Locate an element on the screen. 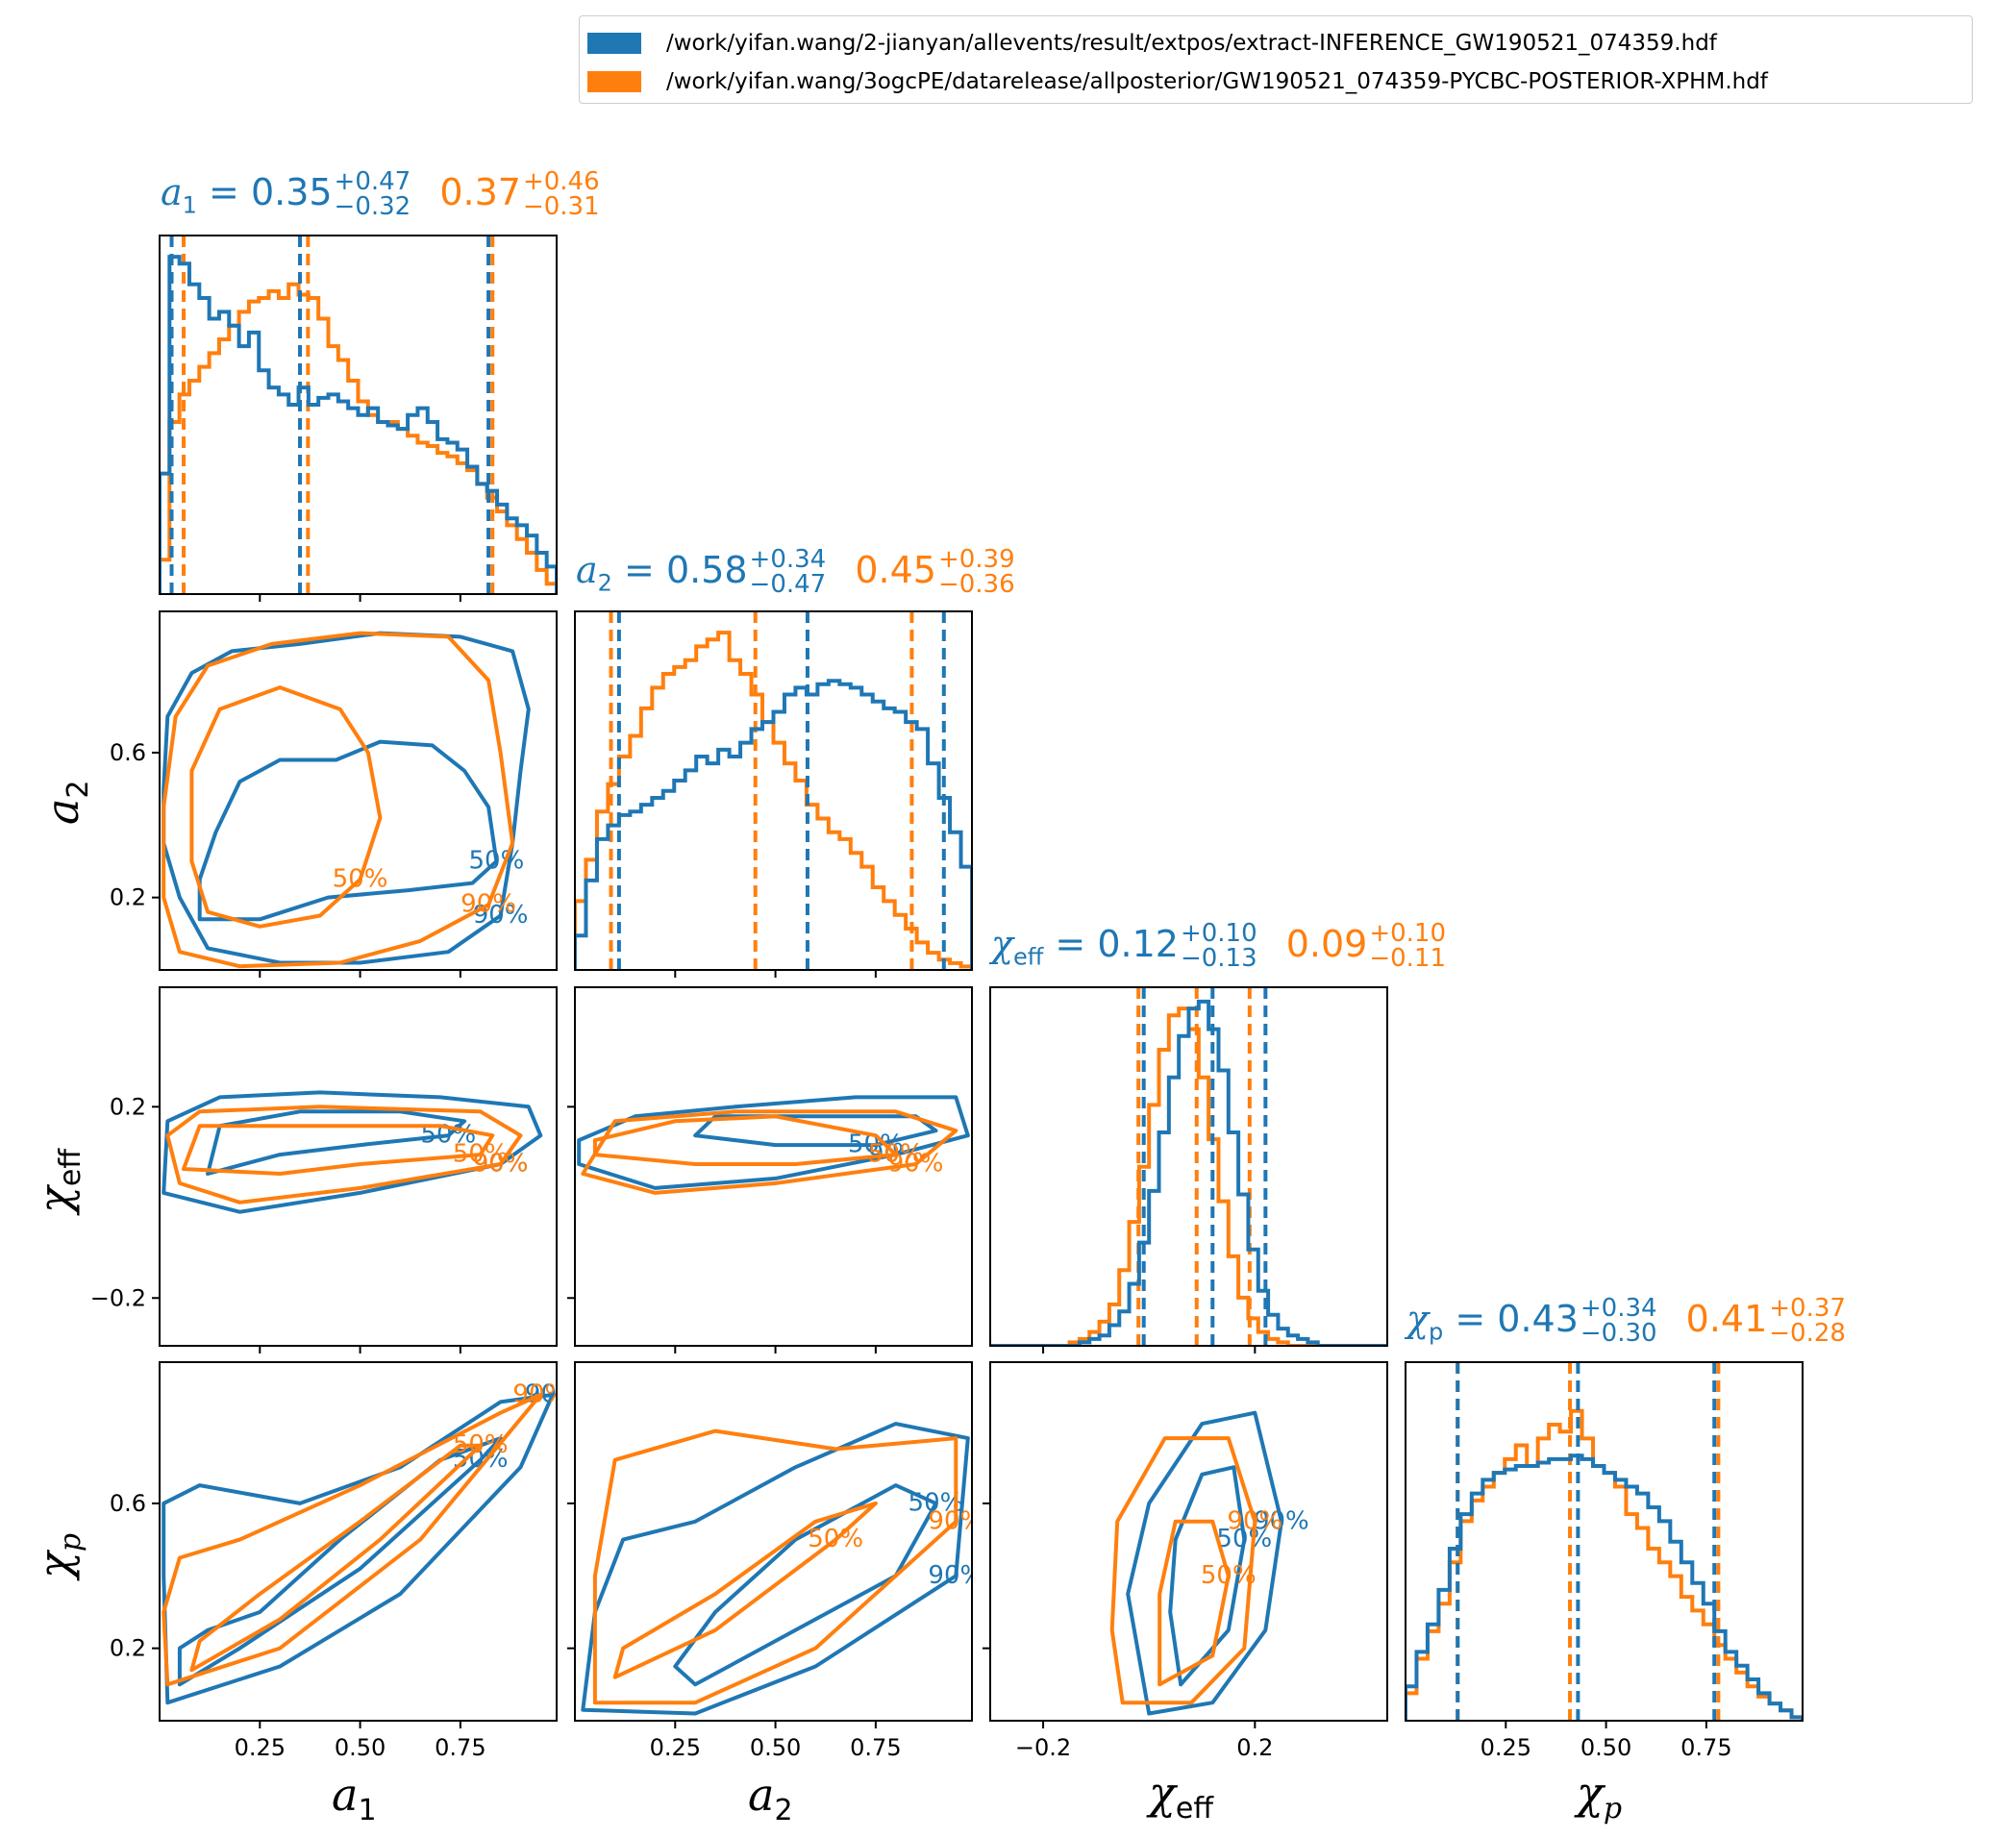 This screenshot has width=2016, height=1838. x-tick-label: −0.2 is located at coordinates (1043, 1747).